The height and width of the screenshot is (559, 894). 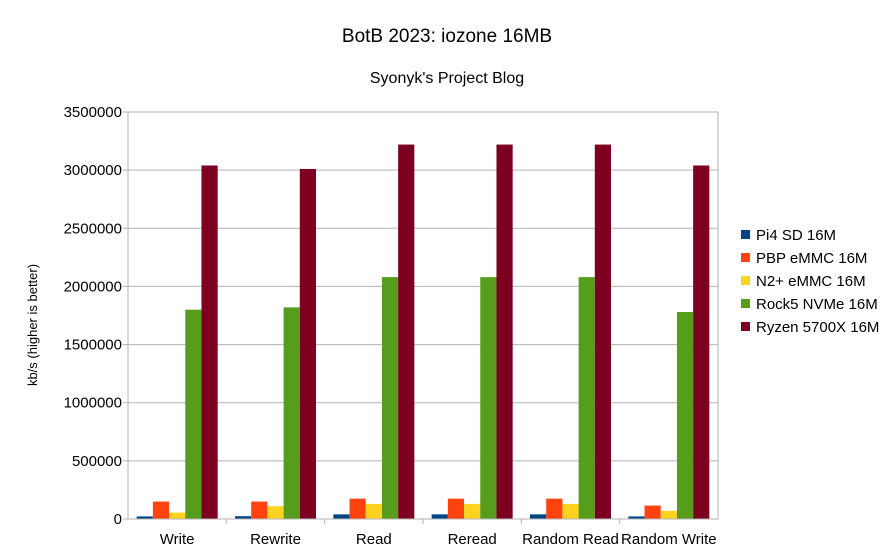 I want to click on x-tick-label: Reread, so click(x=472, y=539).